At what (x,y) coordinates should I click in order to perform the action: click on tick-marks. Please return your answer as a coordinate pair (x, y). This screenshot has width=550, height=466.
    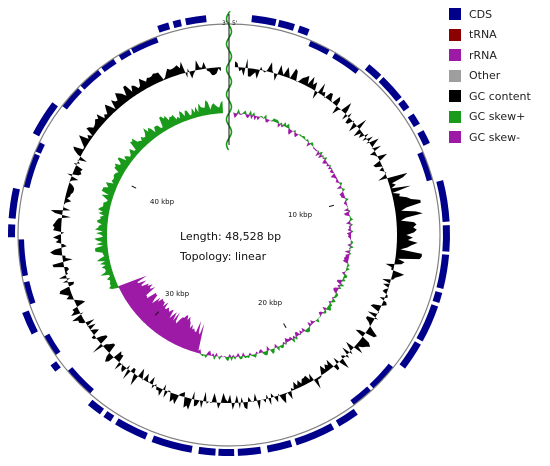
    Looking at the image, I should click on (233, 257).